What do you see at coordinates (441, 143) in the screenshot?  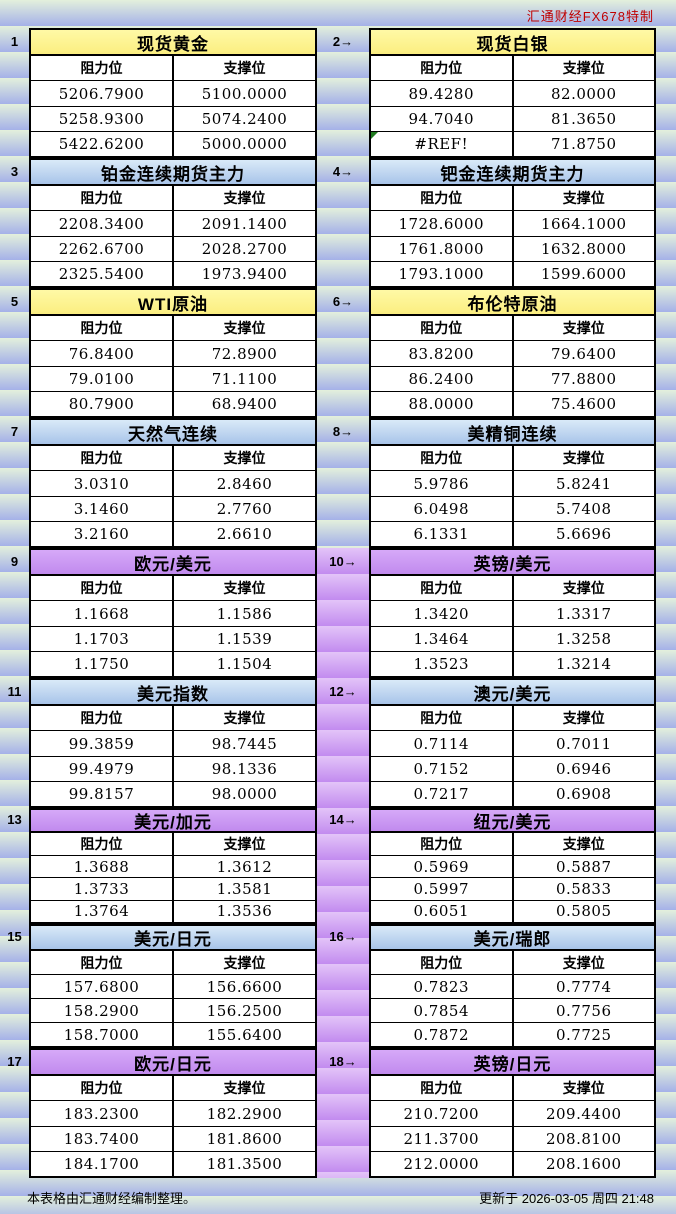 I see `resistance-value: #REF!` at bounding box center [441, 143].